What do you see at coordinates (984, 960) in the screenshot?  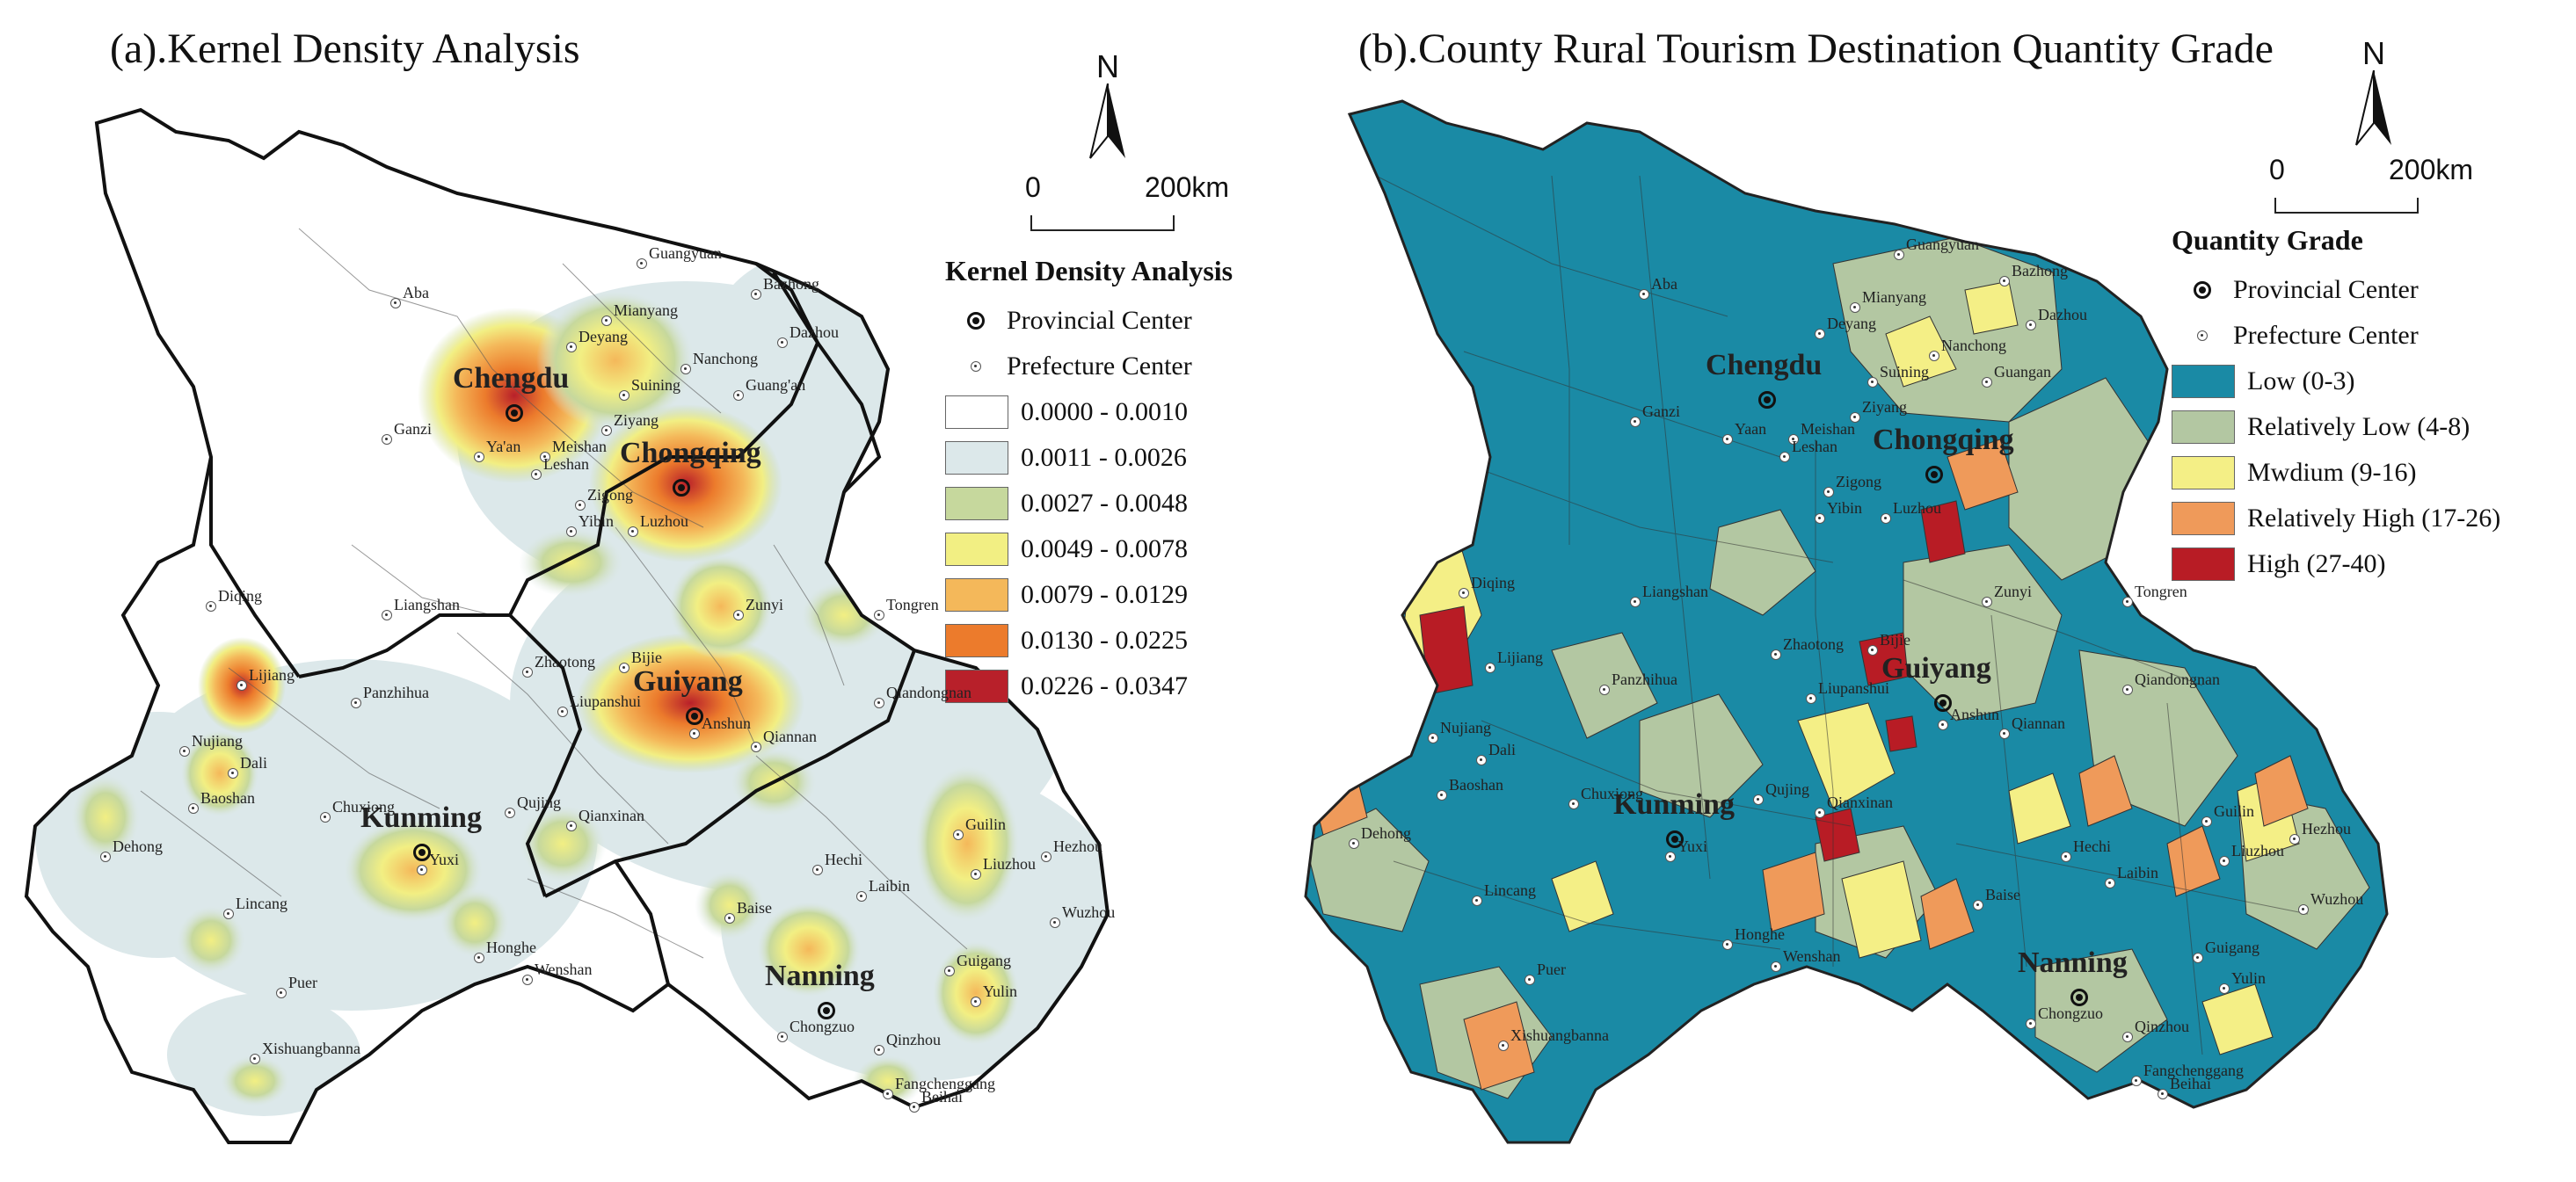 I see `prefecture-center-label: Guigang` at bounding box center [984, 960].